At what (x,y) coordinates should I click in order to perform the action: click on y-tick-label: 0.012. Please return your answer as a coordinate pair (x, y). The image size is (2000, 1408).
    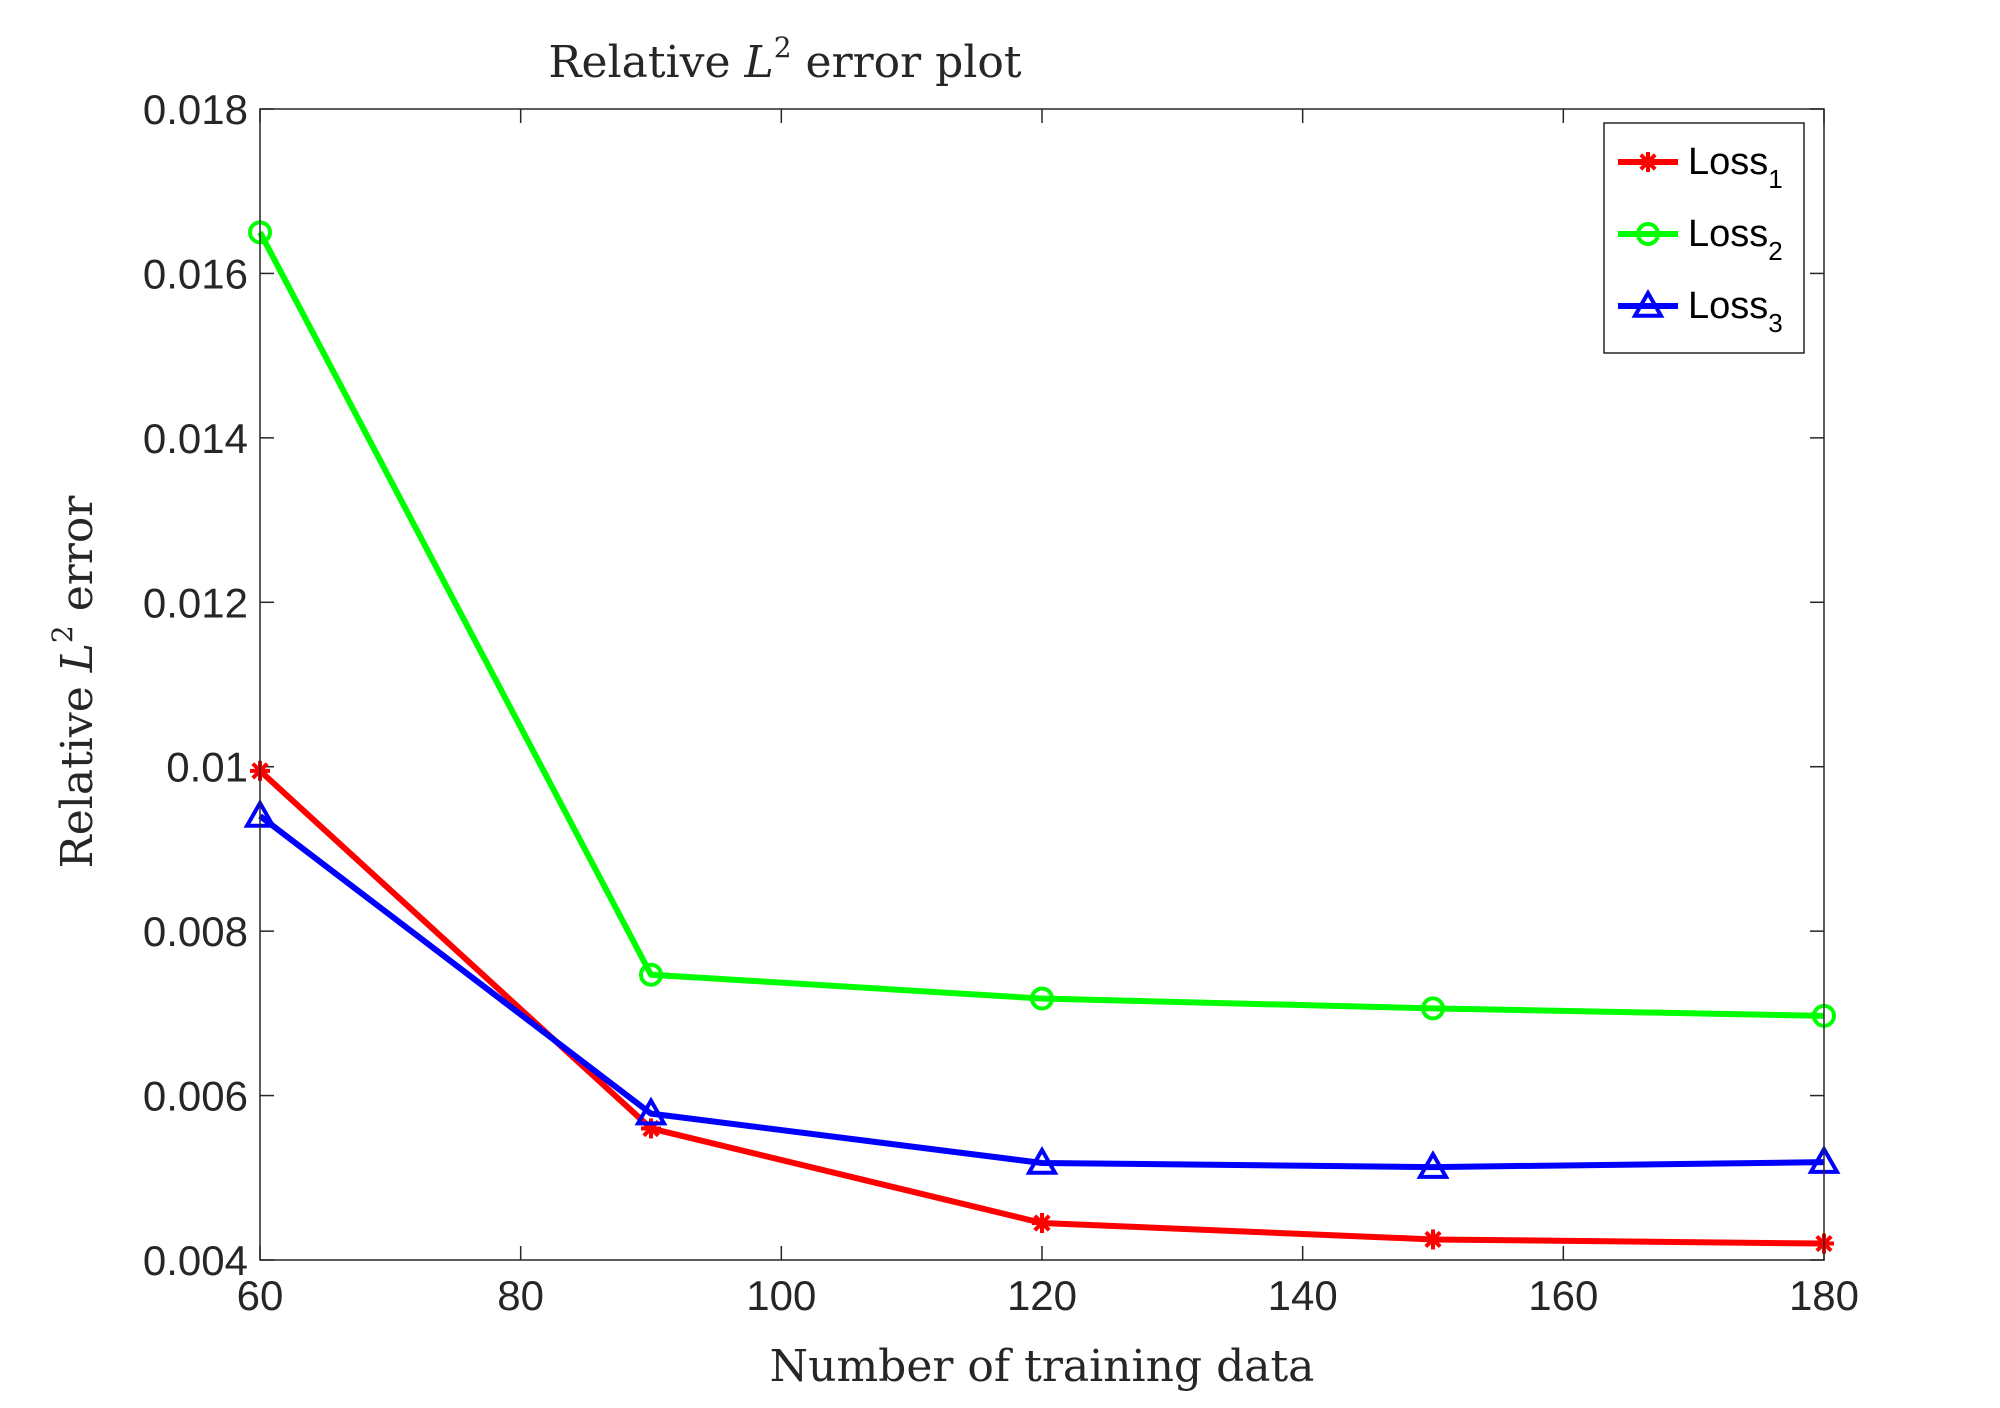
    Looking at the image, I should click on (195, 602).